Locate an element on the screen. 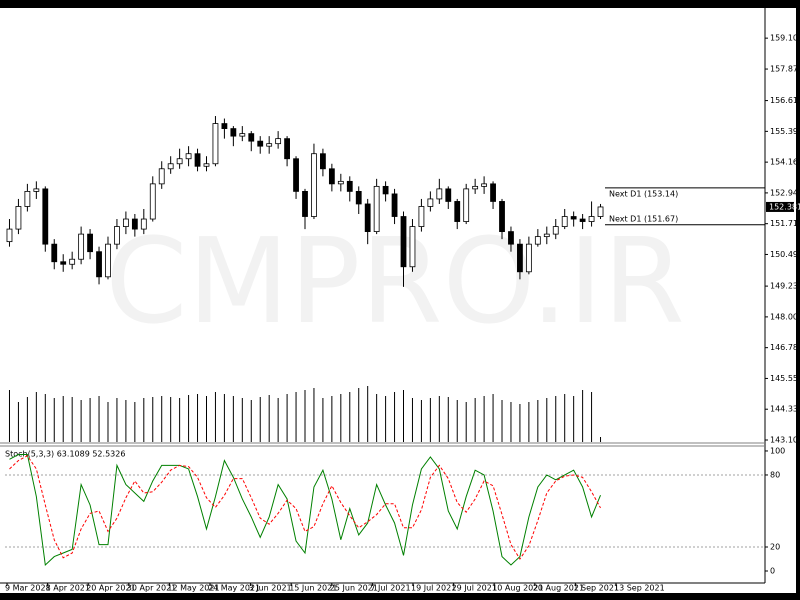  y-tick-label: 157.870 is located at coordinates (785, 69).